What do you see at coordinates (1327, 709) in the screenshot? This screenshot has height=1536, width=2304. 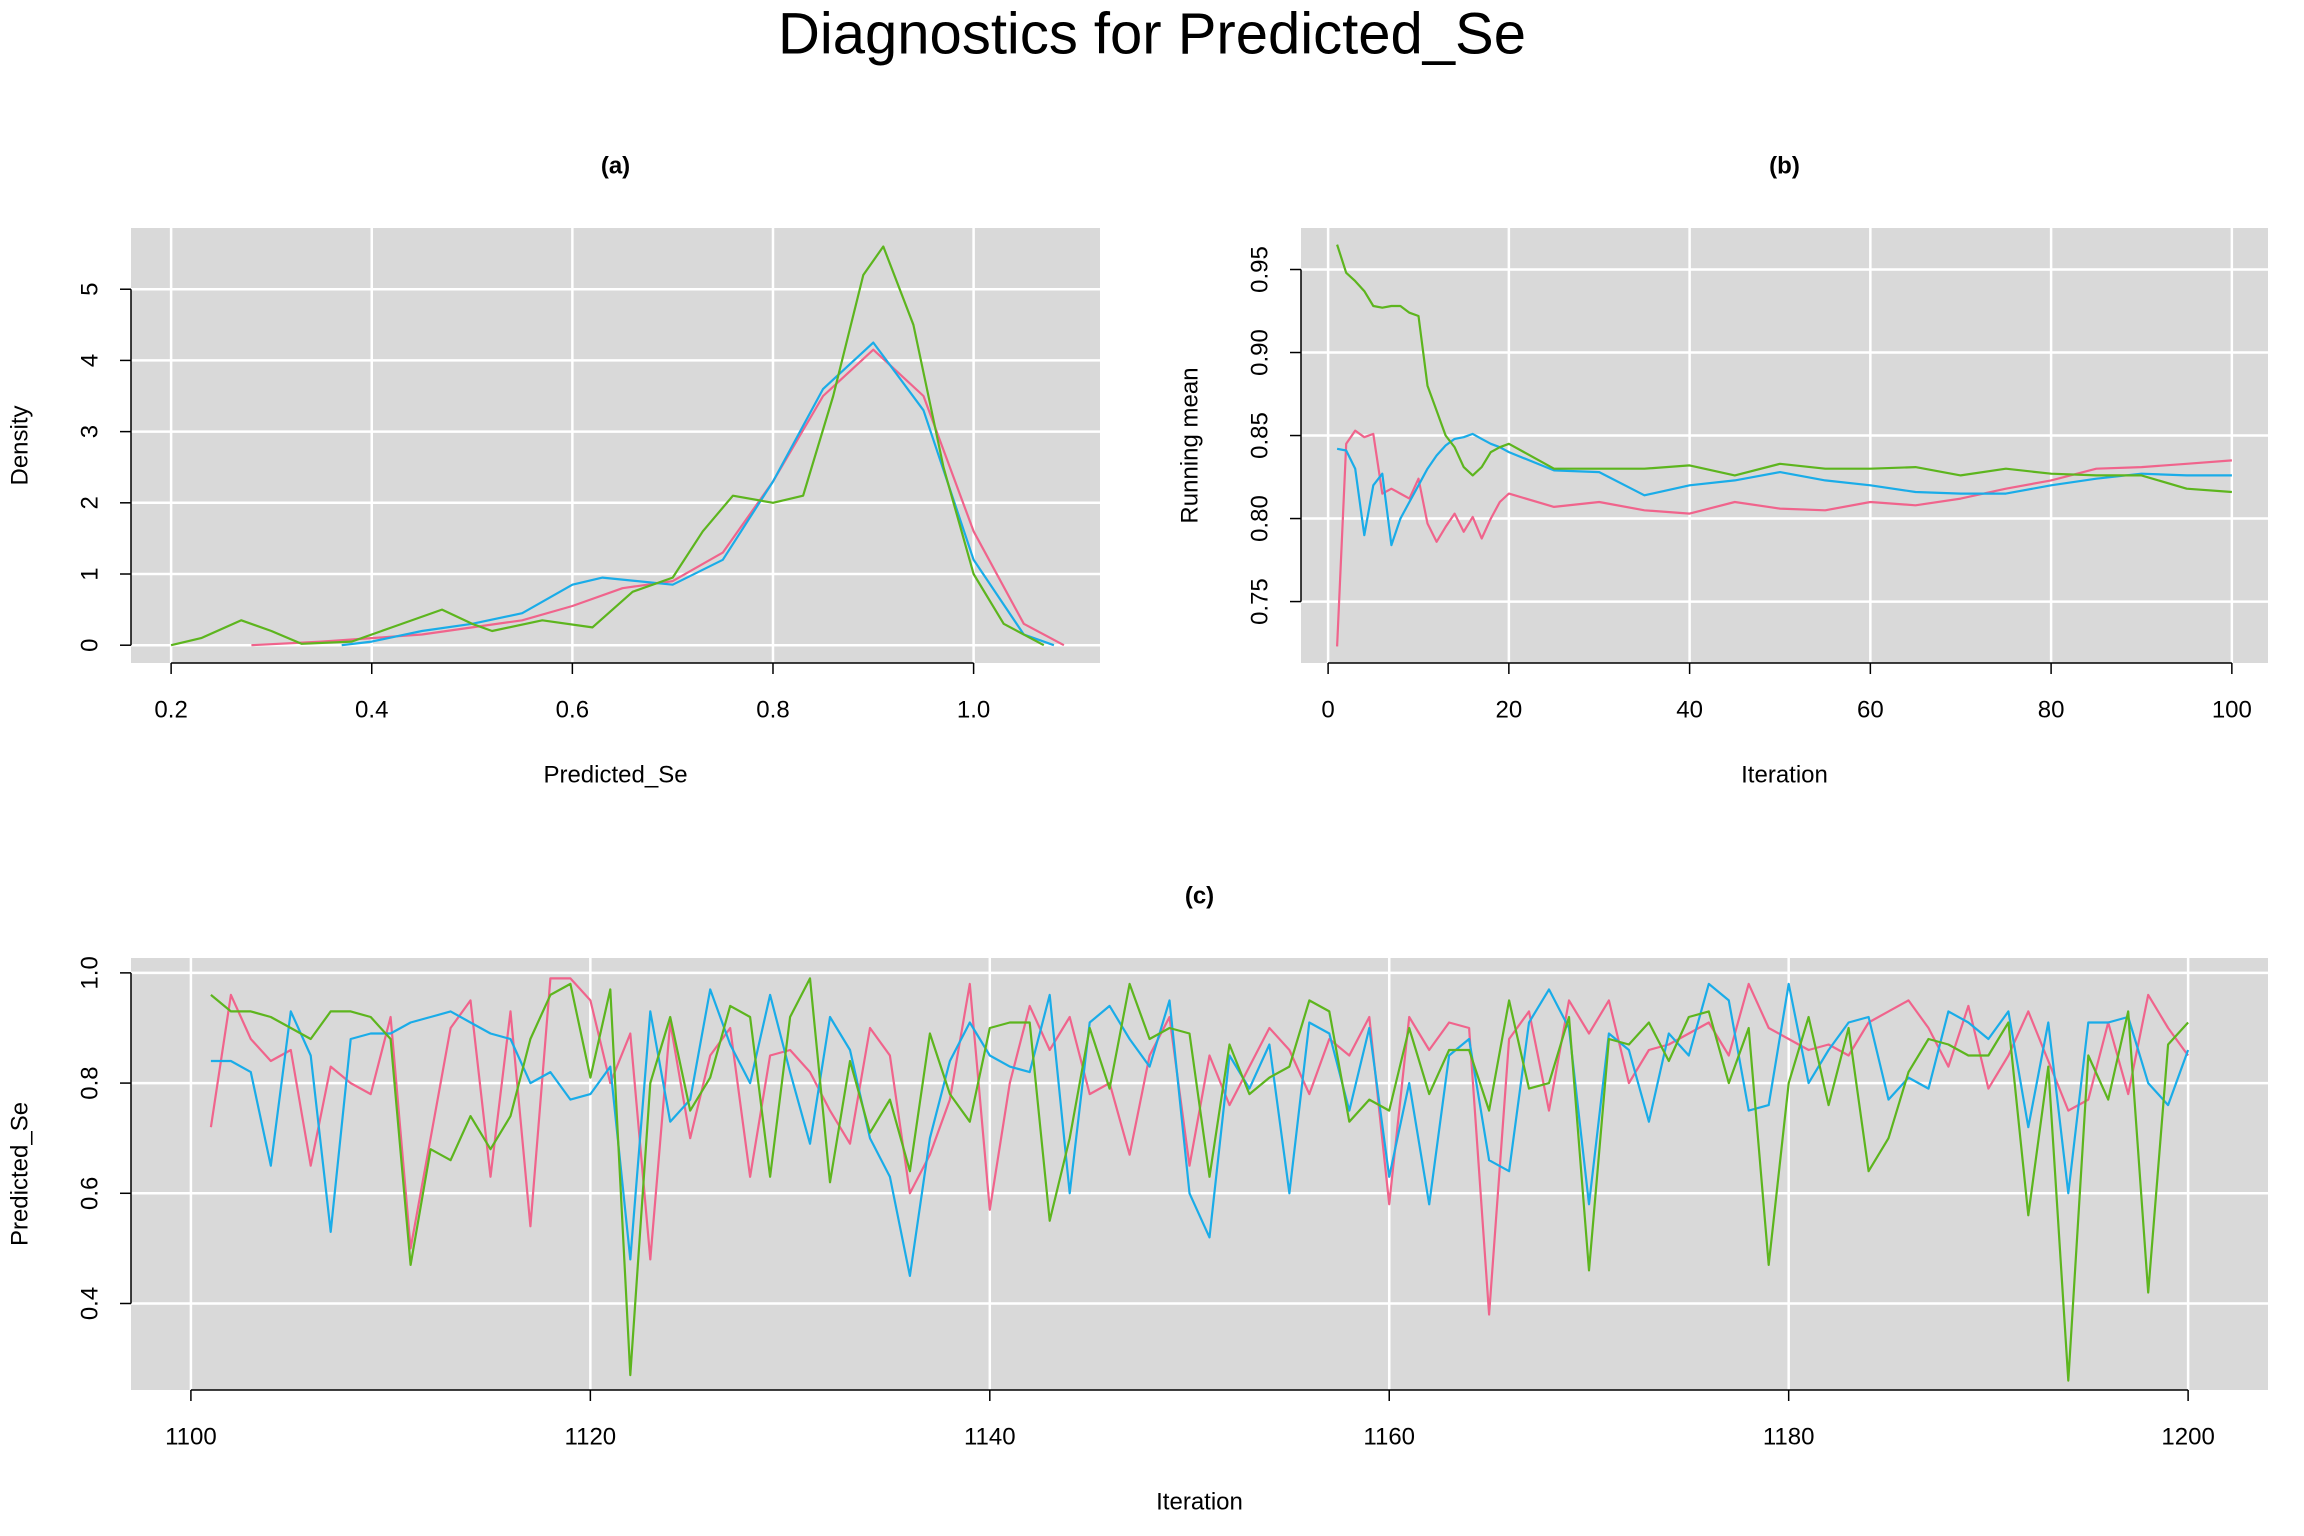 I see `x-tick-label: 0` at bounding box center [1327, 709].